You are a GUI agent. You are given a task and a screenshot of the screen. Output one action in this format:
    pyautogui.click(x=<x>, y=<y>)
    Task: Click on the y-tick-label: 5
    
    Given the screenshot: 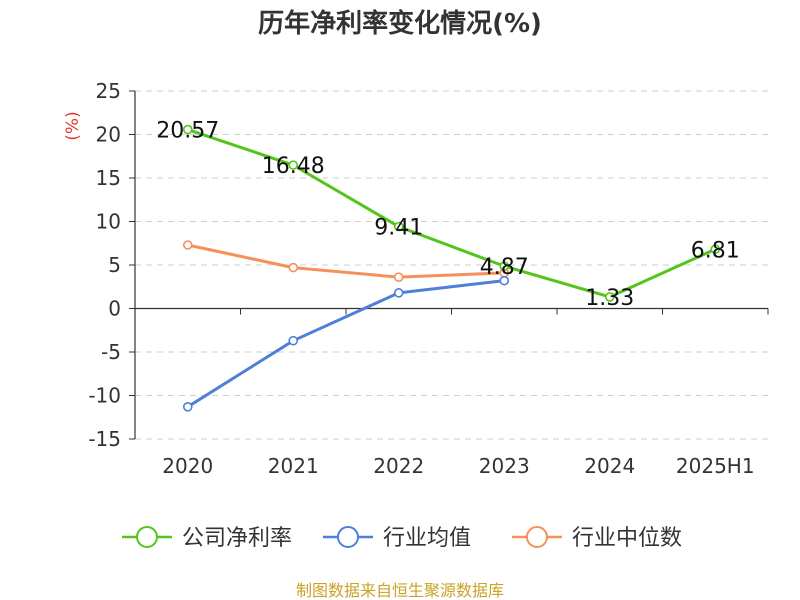 What is the action you would take?
    pyautogui.click(x=114, y=265)
    